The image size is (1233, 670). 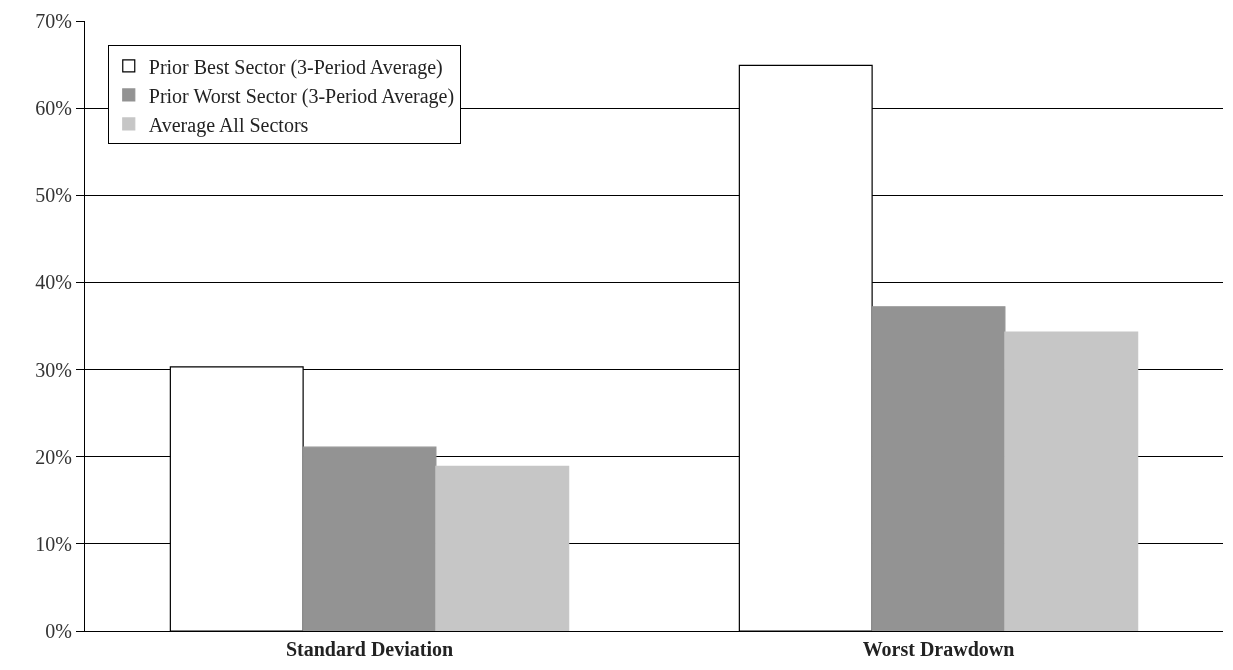 I want to click on y-tick-label: 40%, so click(x=53, y=282).